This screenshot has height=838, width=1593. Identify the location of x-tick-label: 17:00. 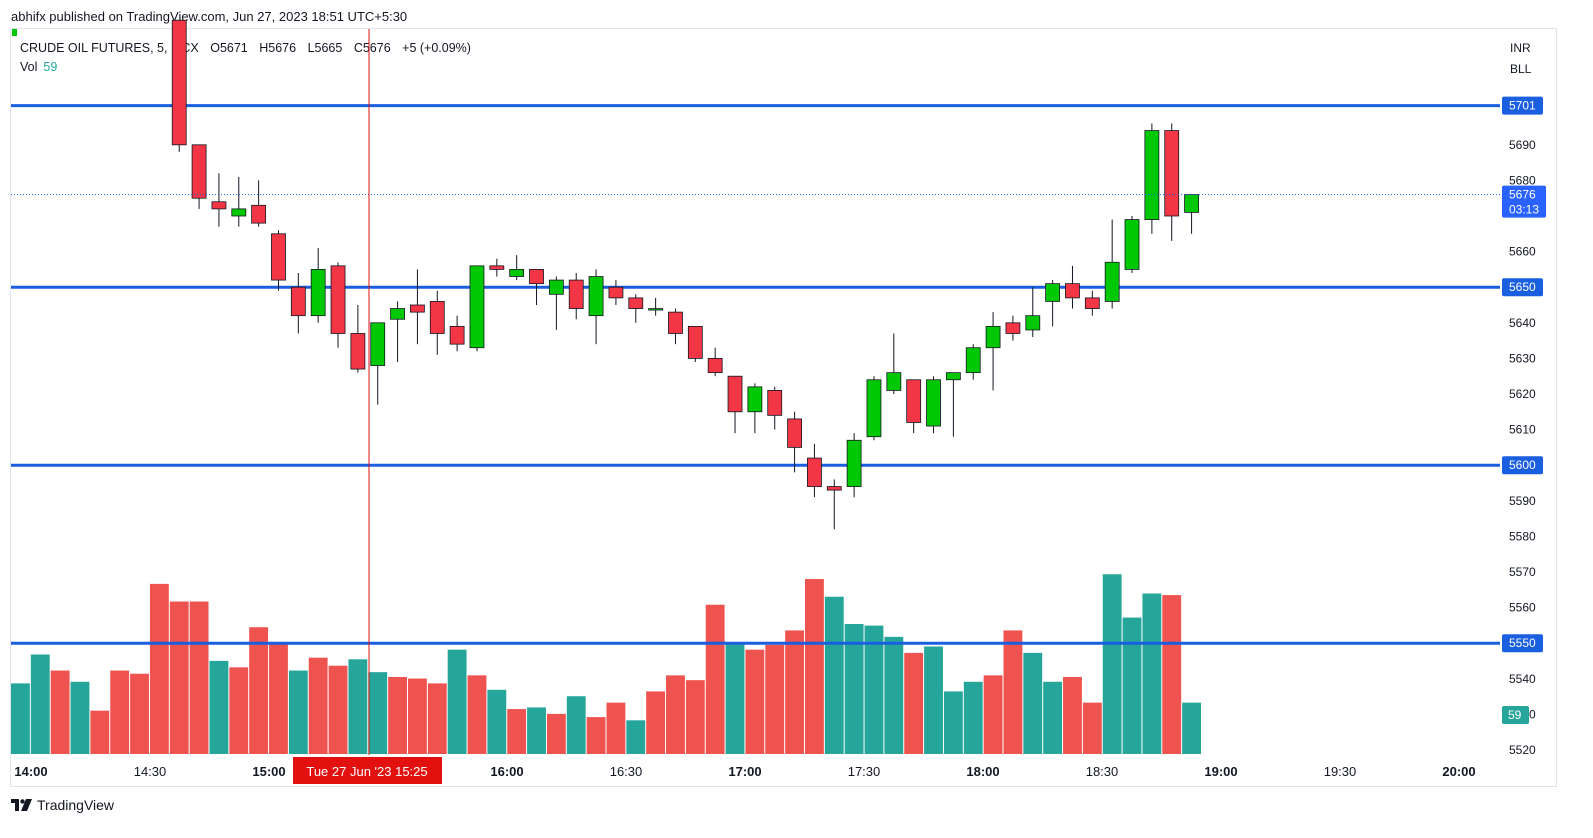
(744, 771).